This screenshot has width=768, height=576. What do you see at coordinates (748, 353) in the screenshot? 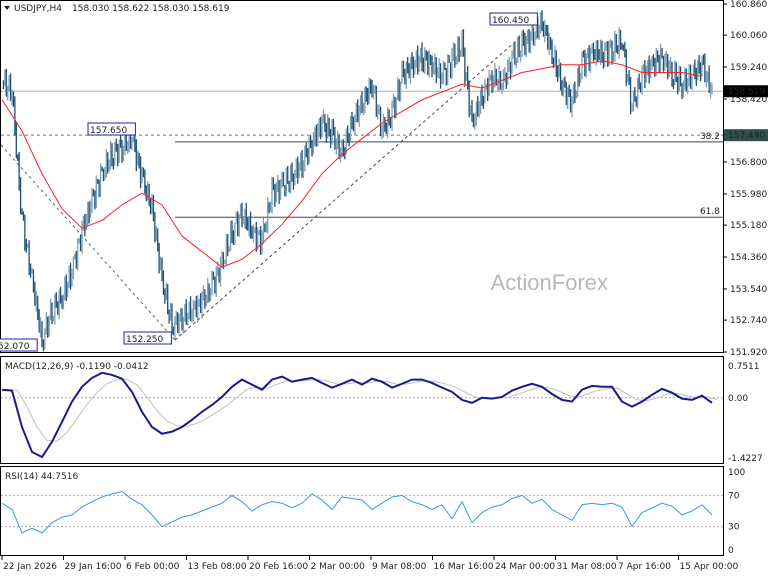
I see `price-tick-label: 151.920` at bounding box center [748, 353].